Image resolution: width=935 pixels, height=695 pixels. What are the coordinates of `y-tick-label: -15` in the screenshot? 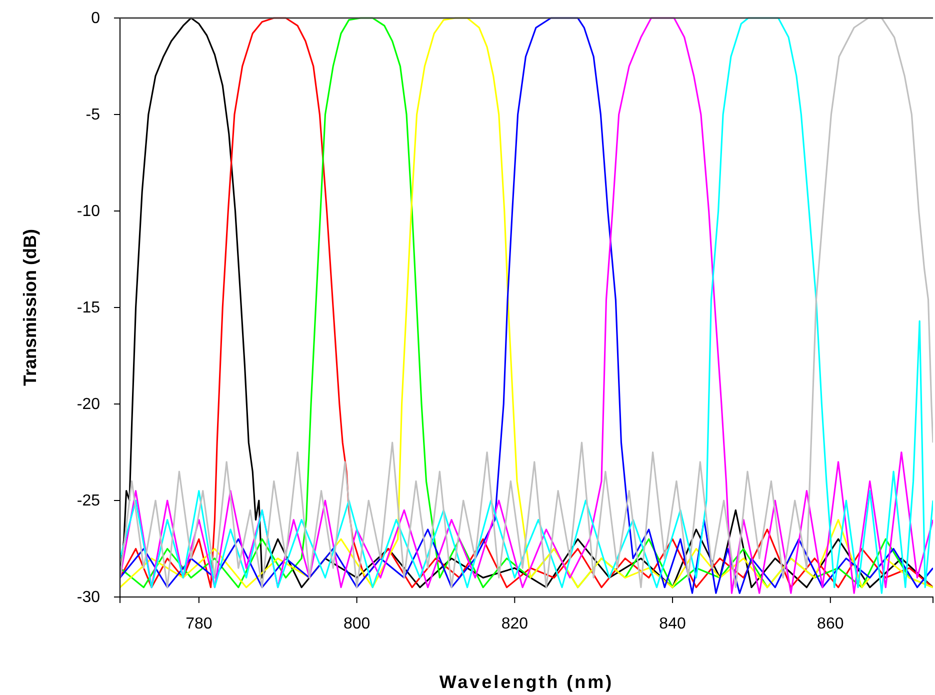 It's located at (88, 308).